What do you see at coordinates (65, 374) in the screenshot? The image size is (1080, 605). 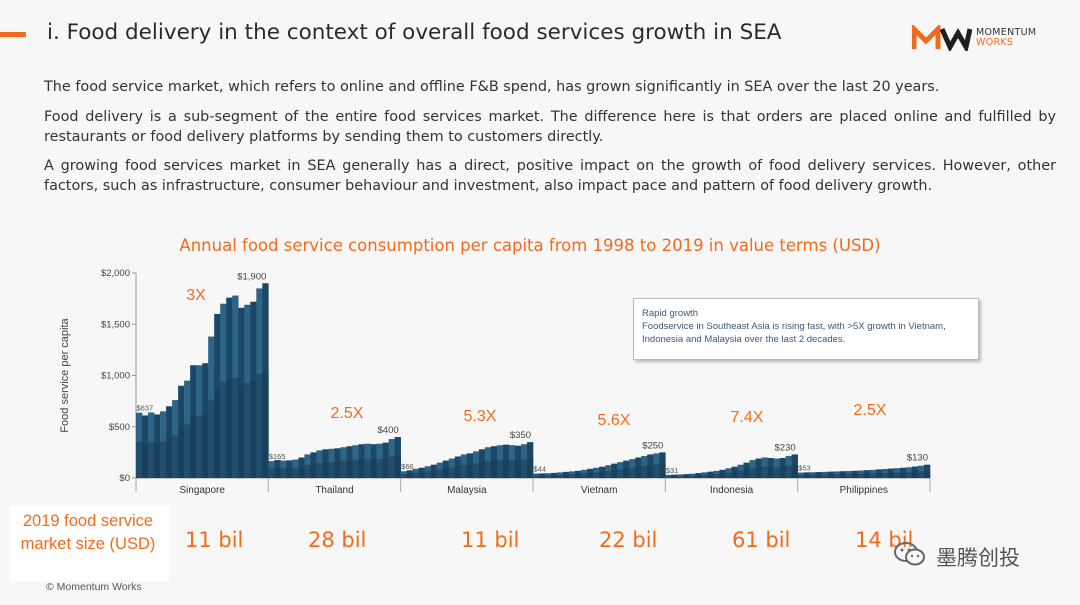 I see `y-axis-label: Food service per capita` at bounding box center [65, 374].